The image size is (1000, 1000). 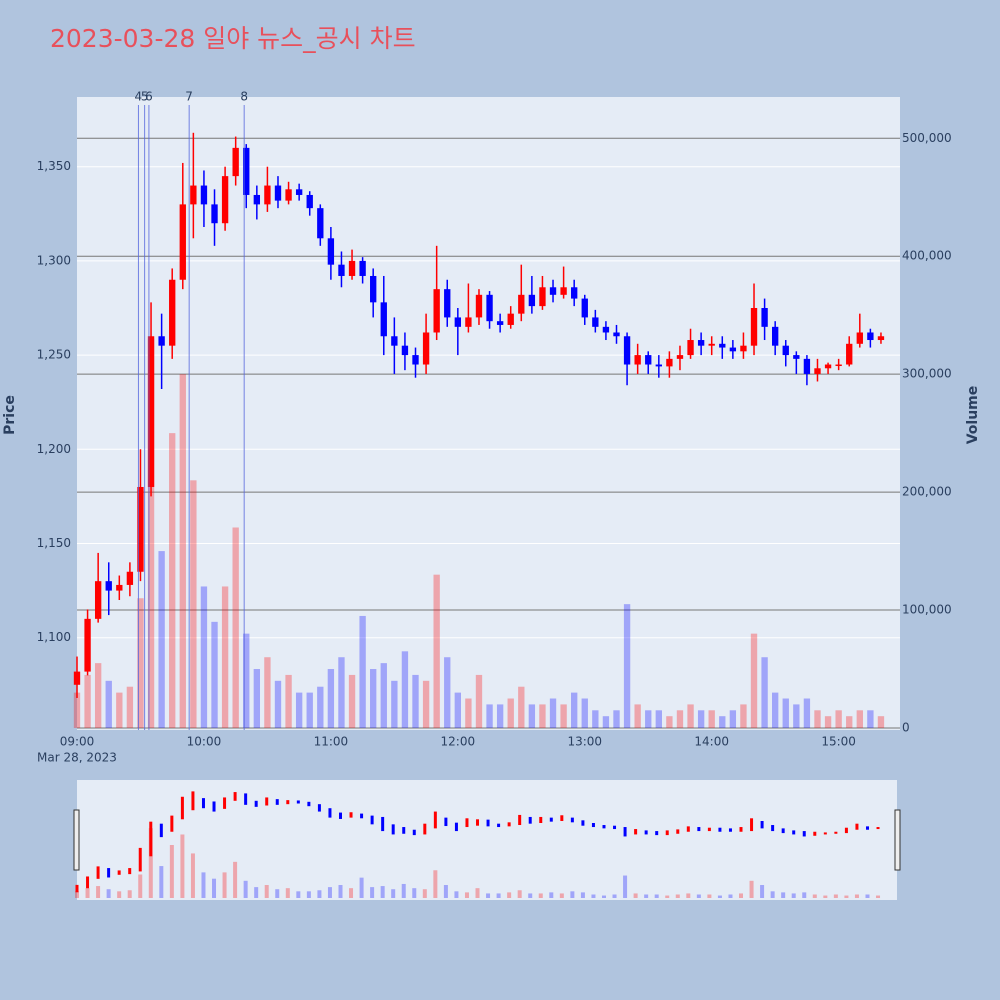 What do you see at coordinates (54, 166) in the screenshot?
I see `y-tick-label: 1,350` at bounding box center [54, 166].